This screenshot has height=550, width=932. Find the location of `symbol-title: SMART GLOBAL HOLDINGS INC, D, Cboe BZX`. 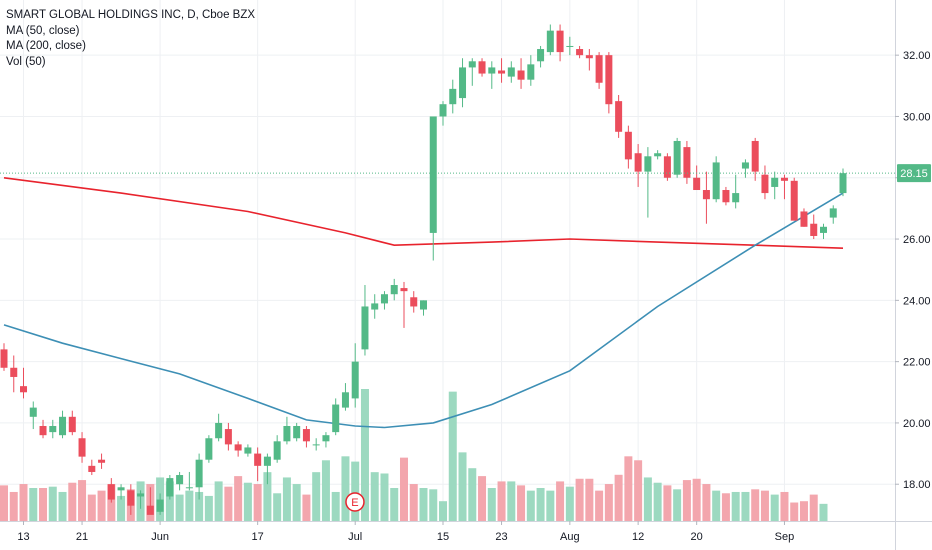

symbol-title: SMART GLOBAL HOLDINGS INC, D, Cboe BZX is located at coordinates (131, 15).